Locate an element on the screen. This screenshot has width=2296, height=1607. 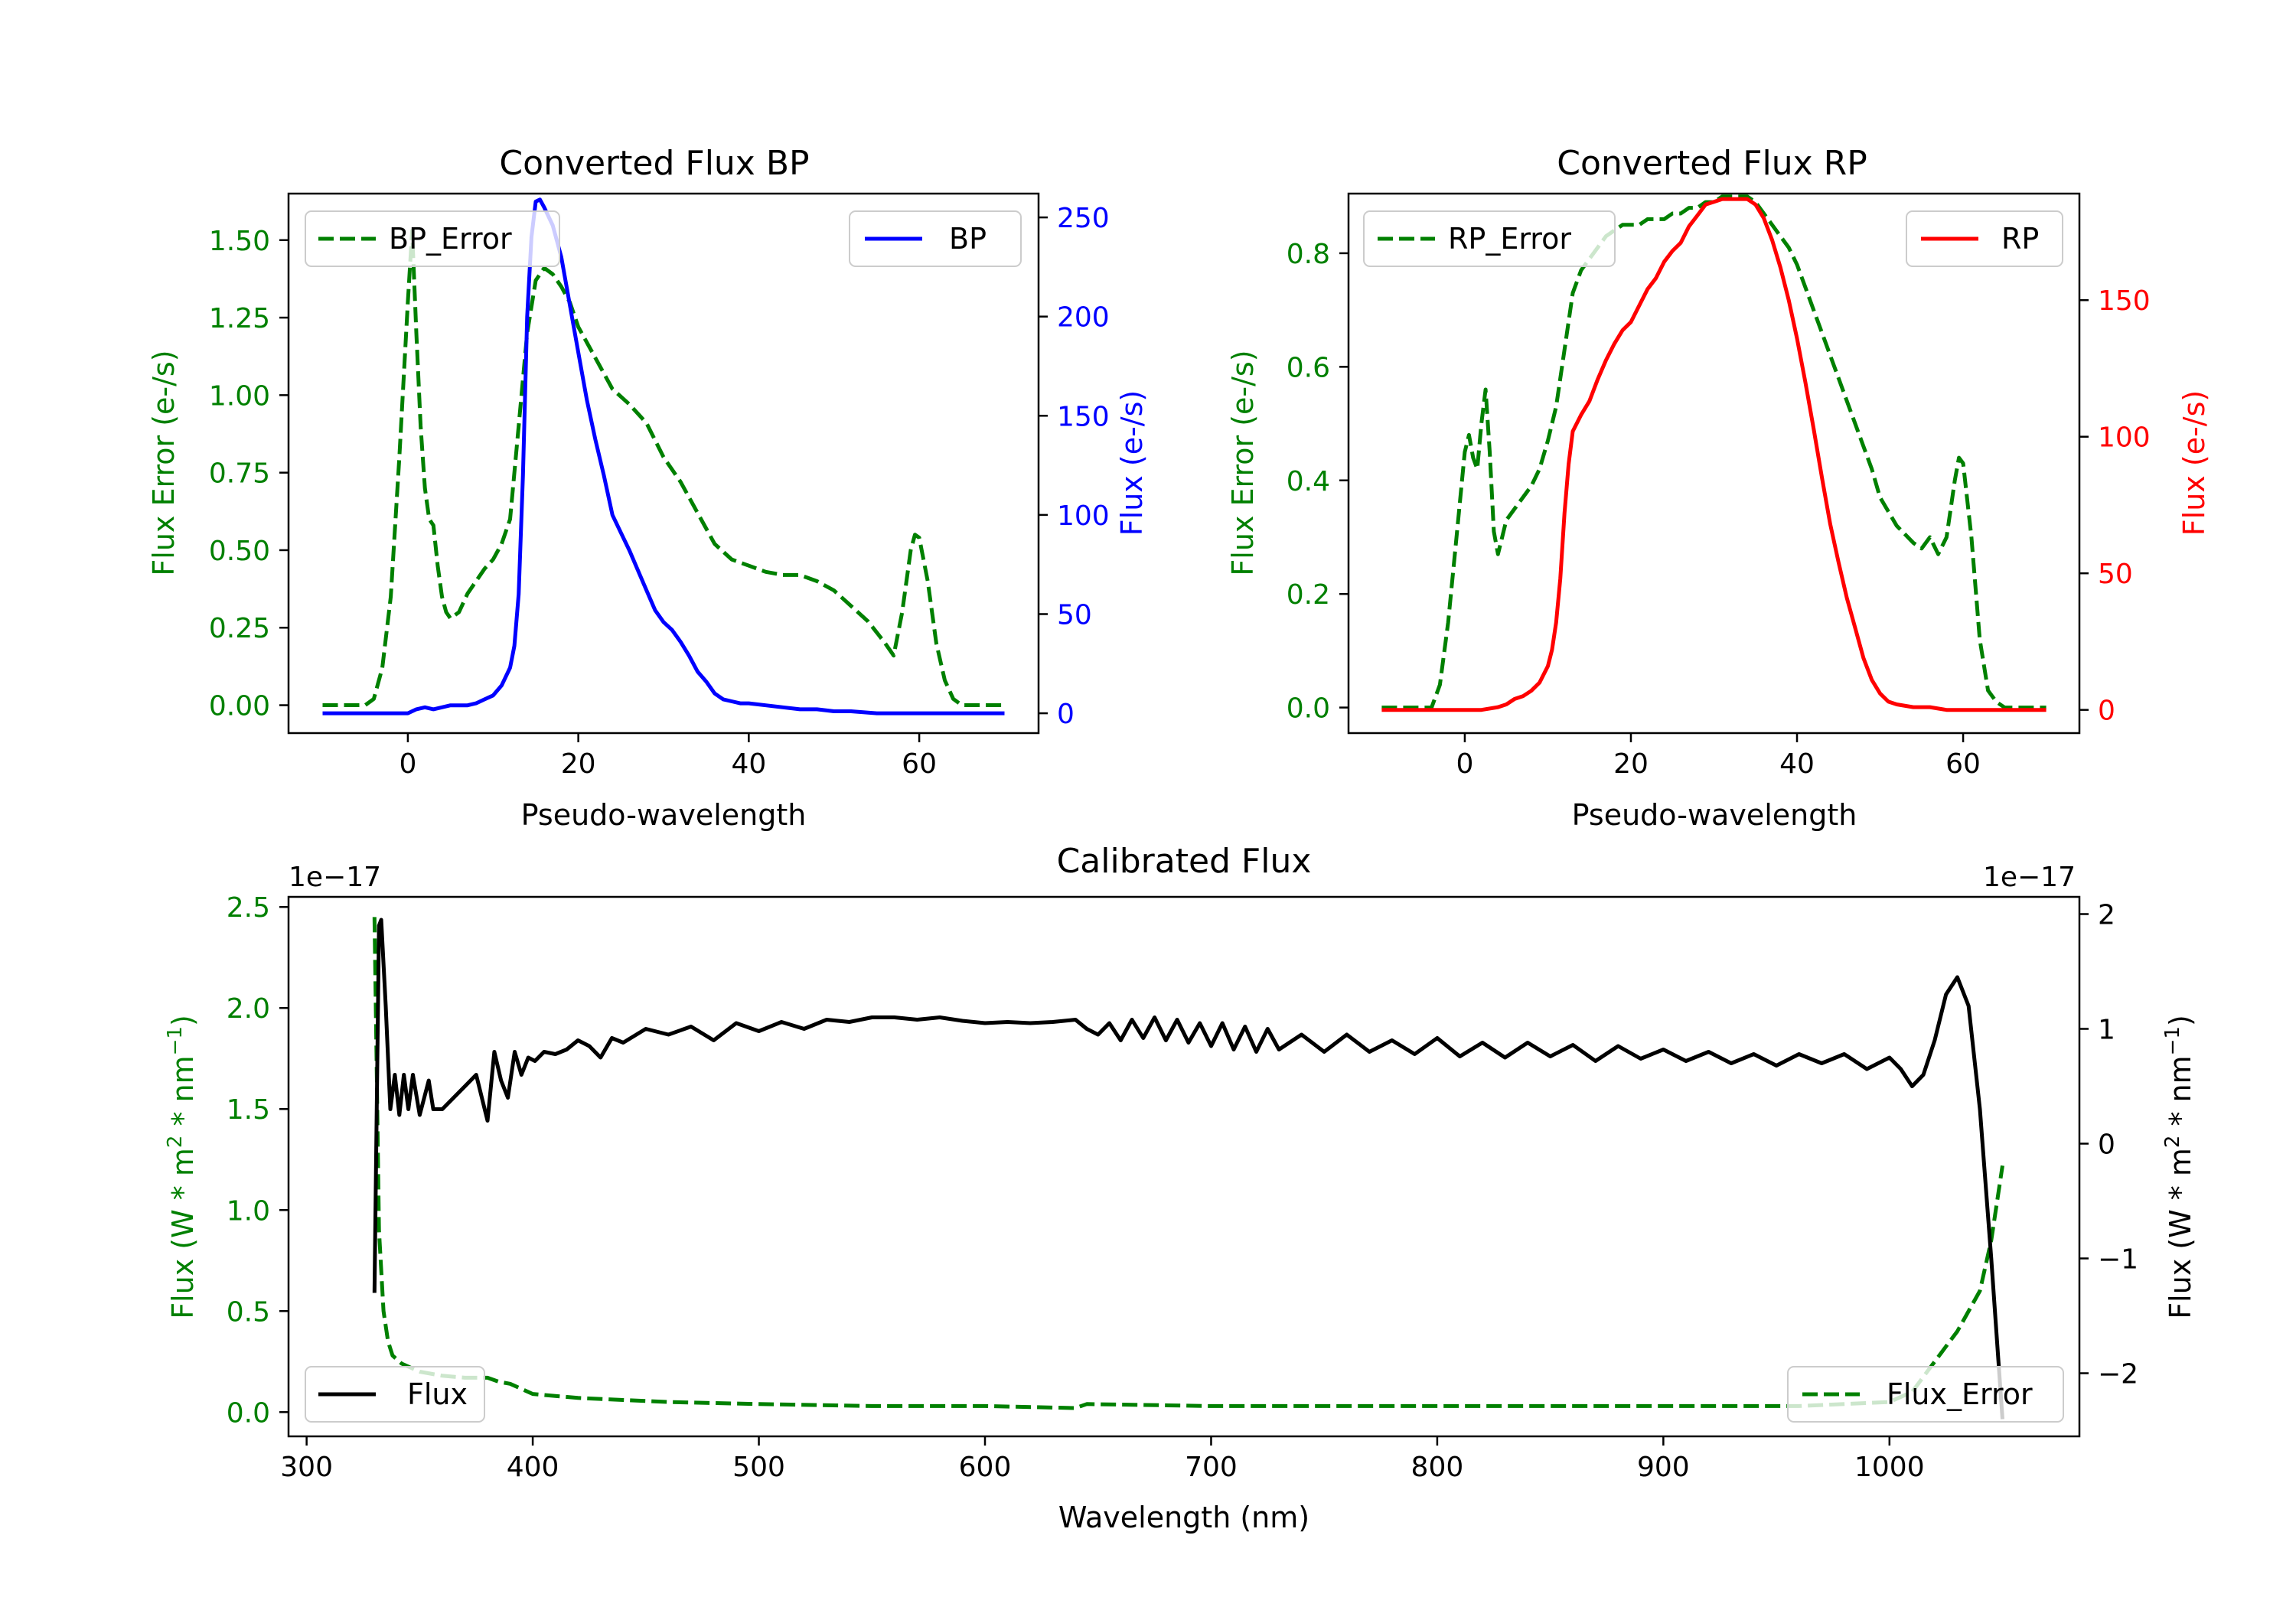
bp-right-tick-label: 100 is located at coordinates (1083, 516).